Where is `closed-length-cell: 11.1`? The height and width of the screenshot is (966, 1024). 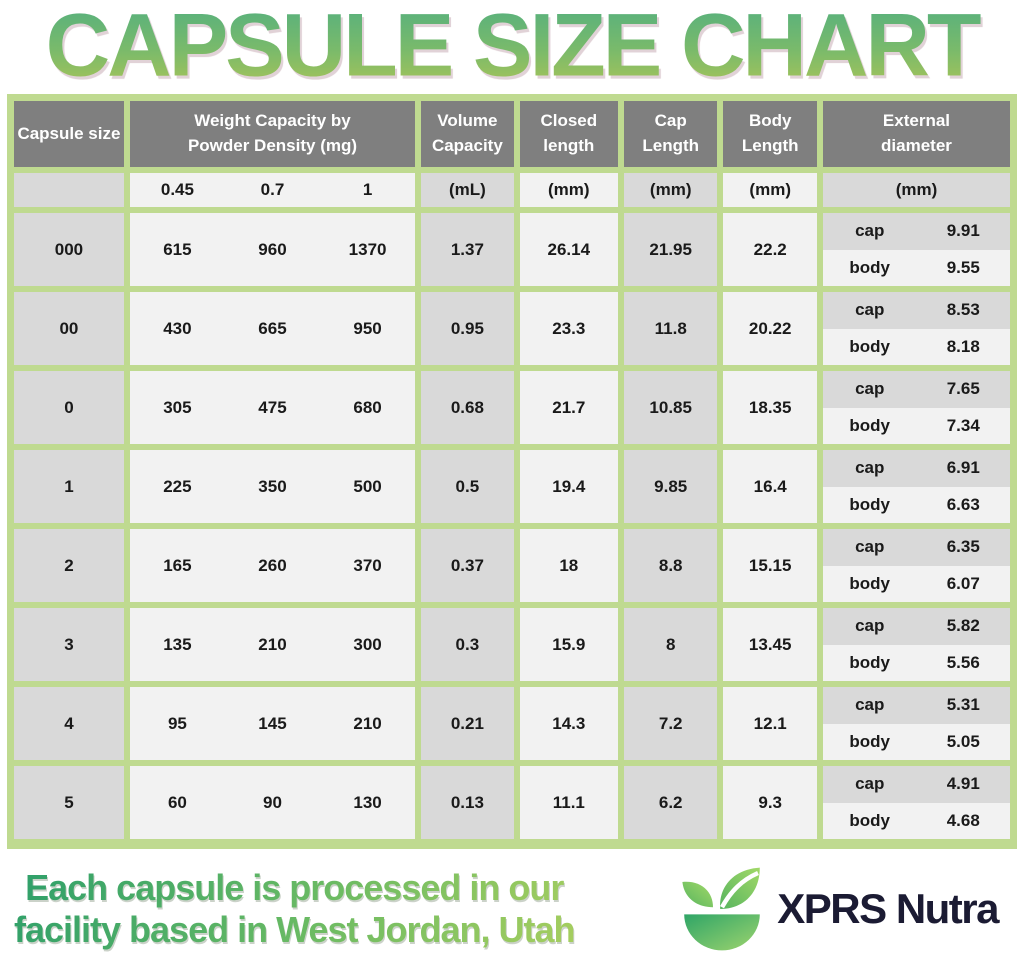 closed-length-cell: 11.1 is located at coordinates (568, 802).